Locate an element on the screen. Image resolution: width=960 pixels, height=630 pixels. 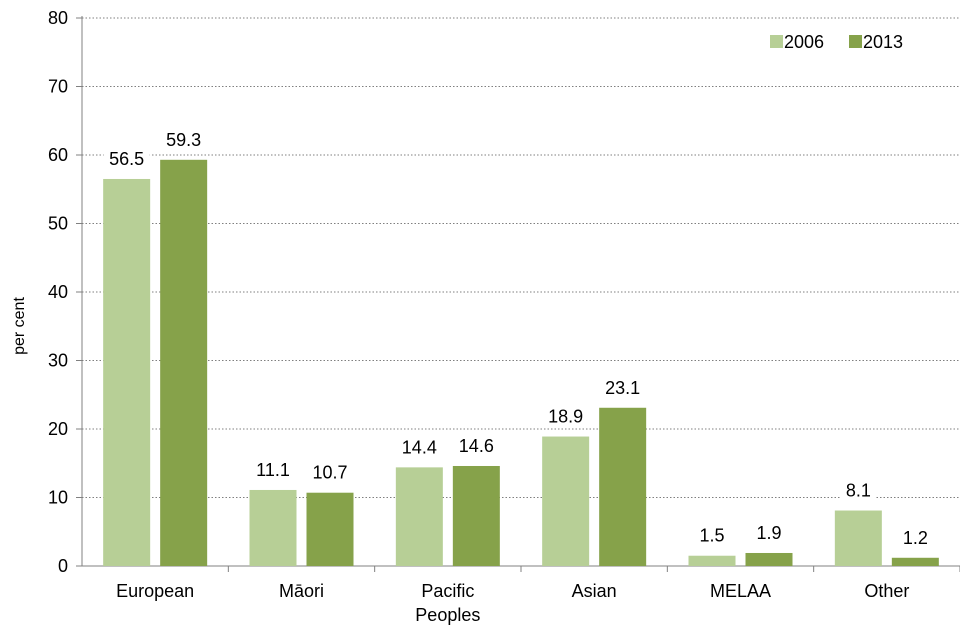
legend-label: 2013 is located at coordinates (883, 42).